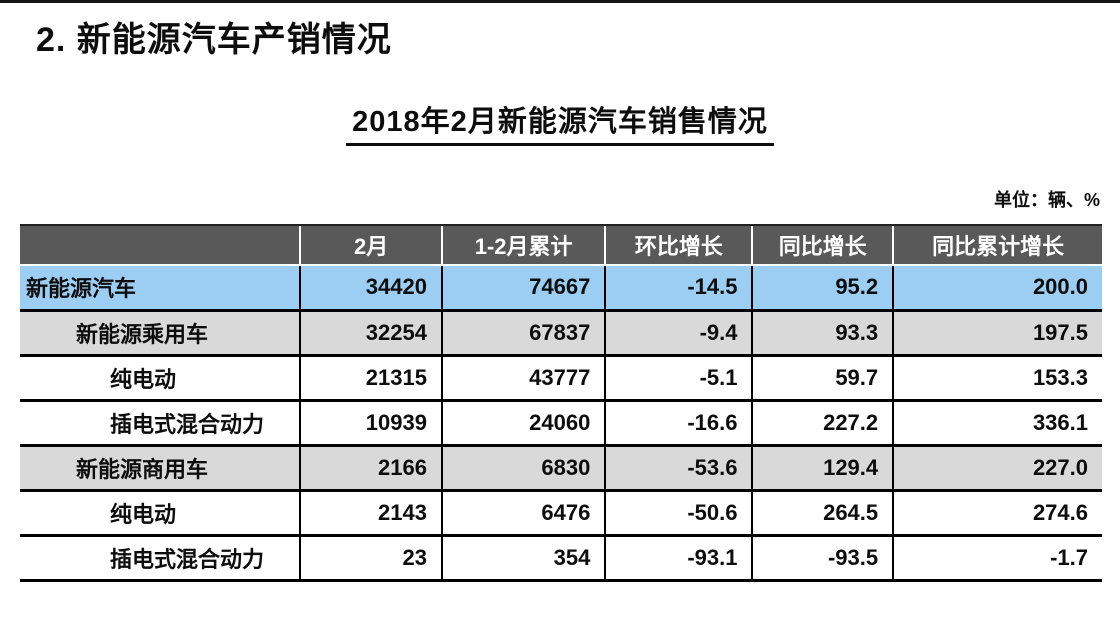 This screenshot has width=1120, height=629. What do you see at coordinates (370, 466) in the screenshot?
I see `cell-feb: 2166` at bounding box center [370, 466].